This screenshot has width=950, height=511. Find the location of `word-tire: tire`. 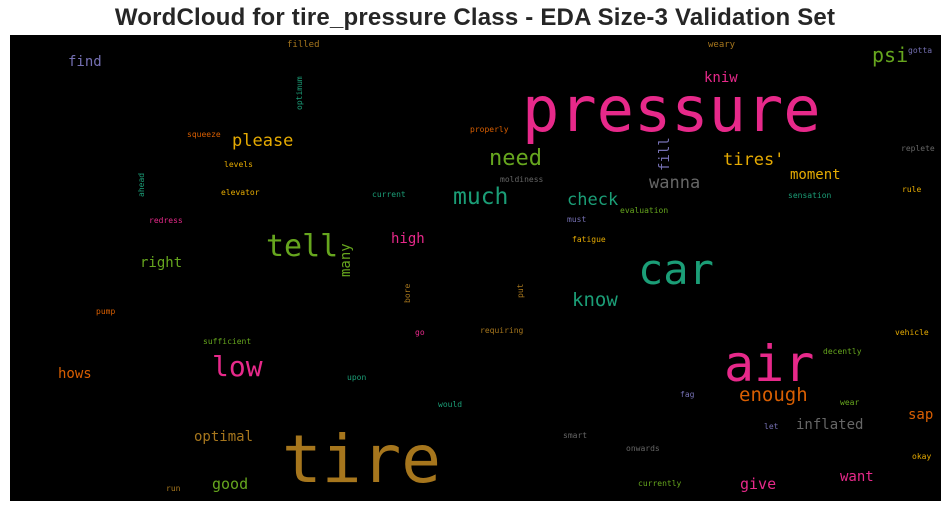

word-tire: tire is located at coordinates (361, 459).